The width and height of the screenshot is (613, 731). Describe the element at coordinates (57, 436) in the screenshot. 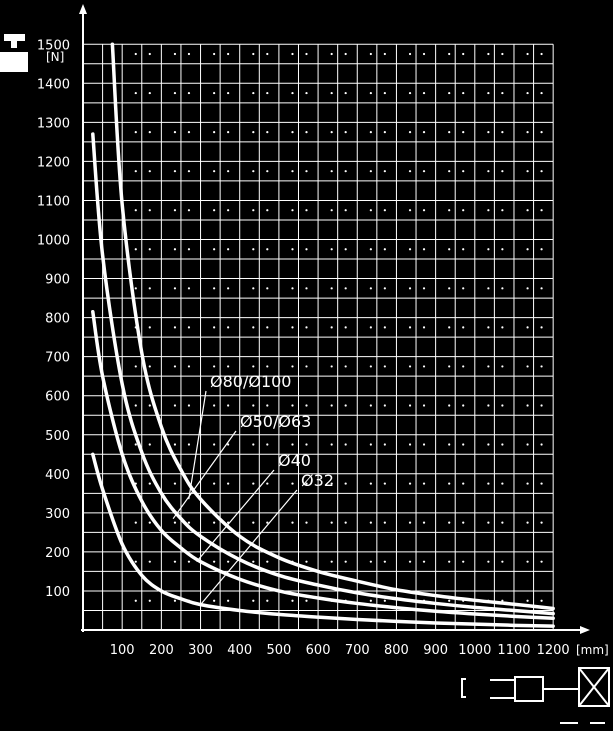

I see `y-tick-label: 500` at that location.